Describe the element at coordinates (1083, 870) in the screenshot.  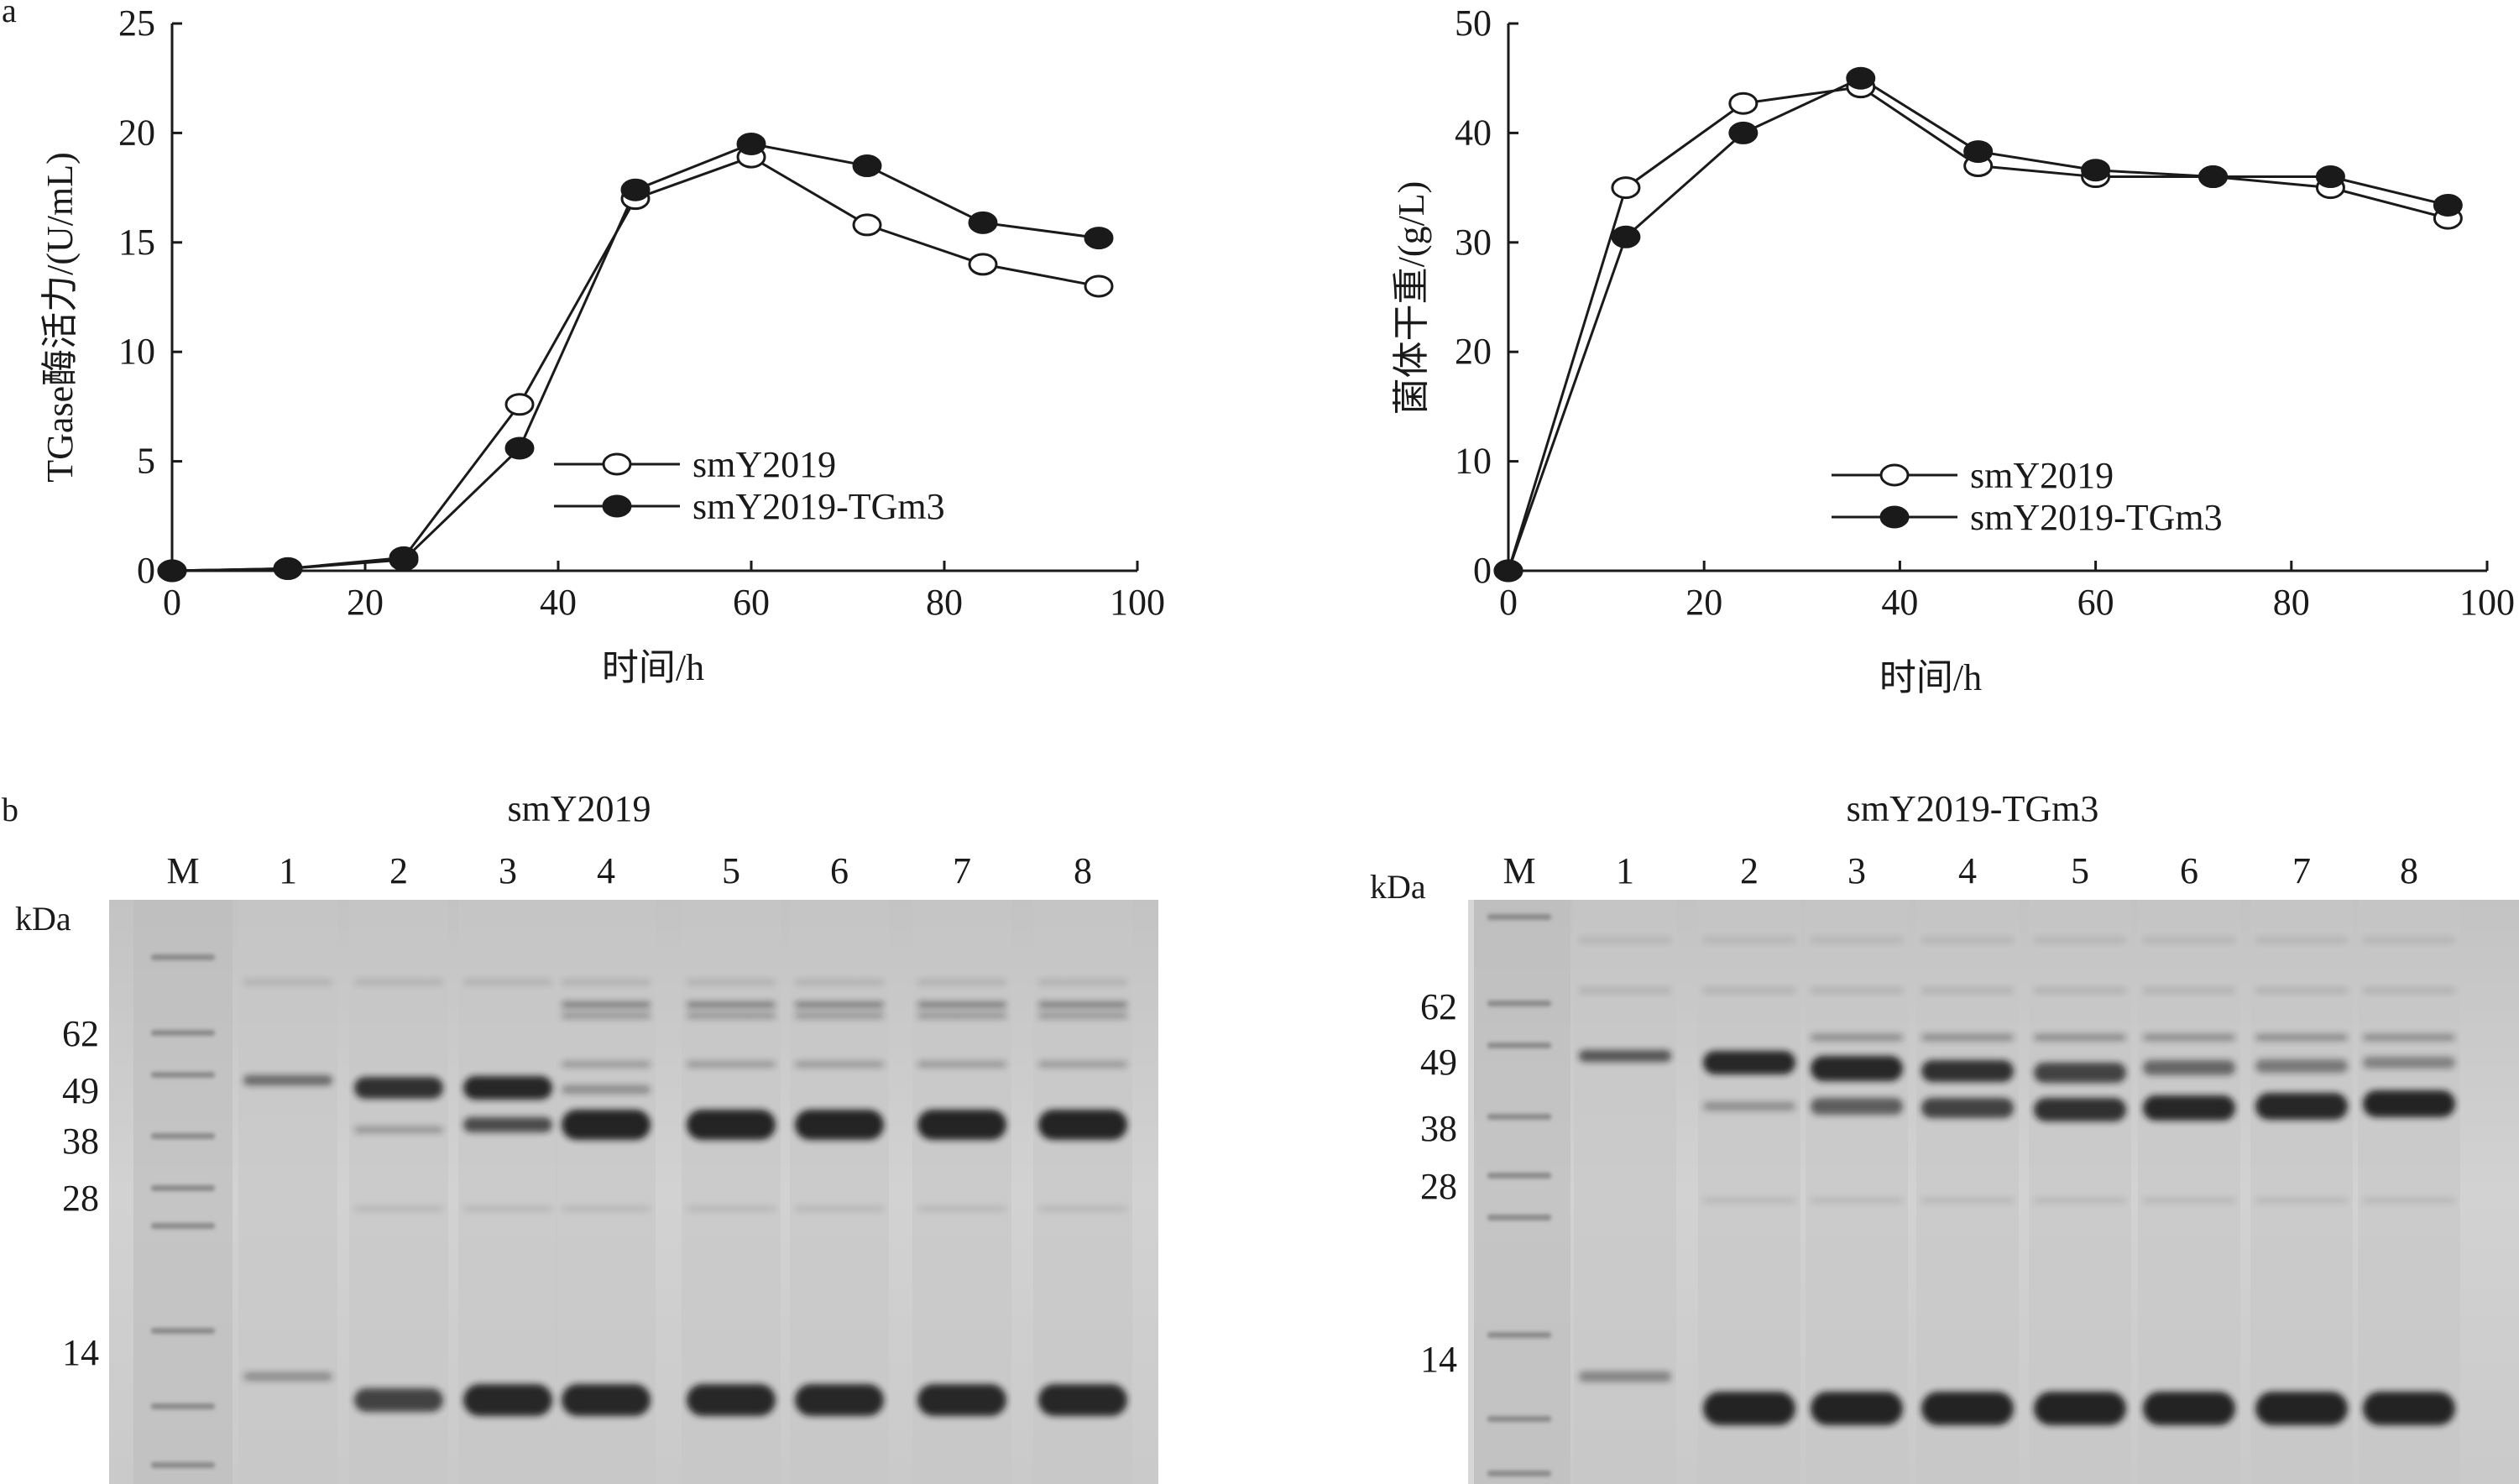
I see `lane-label: 8` at that location.